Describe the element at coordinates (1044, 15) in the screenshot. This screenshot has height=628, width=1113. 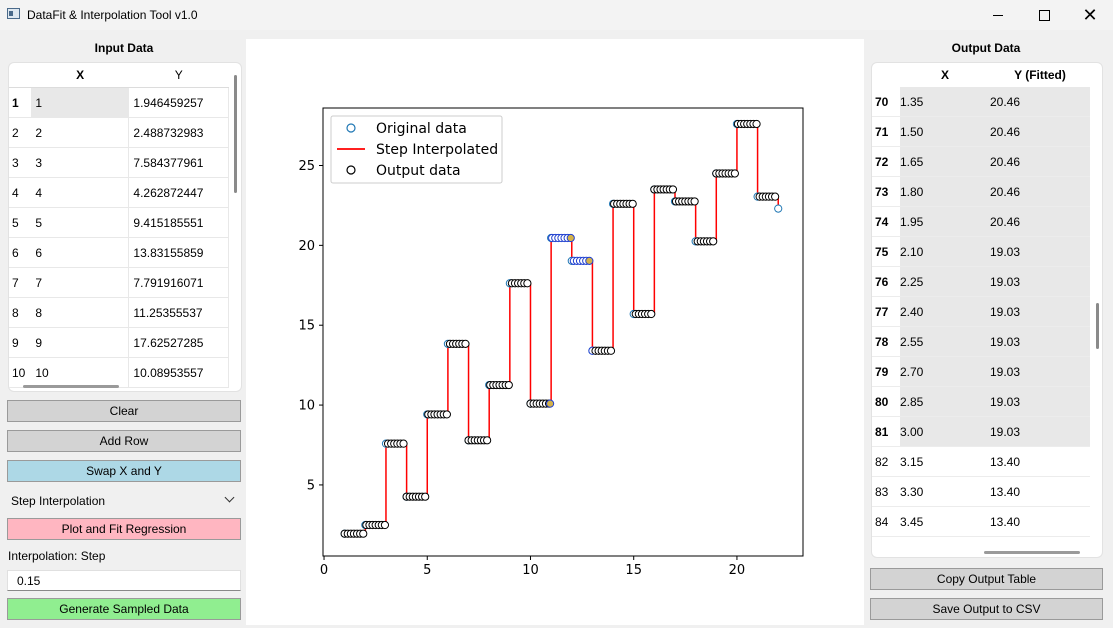
I see `maximize-button` at that location.